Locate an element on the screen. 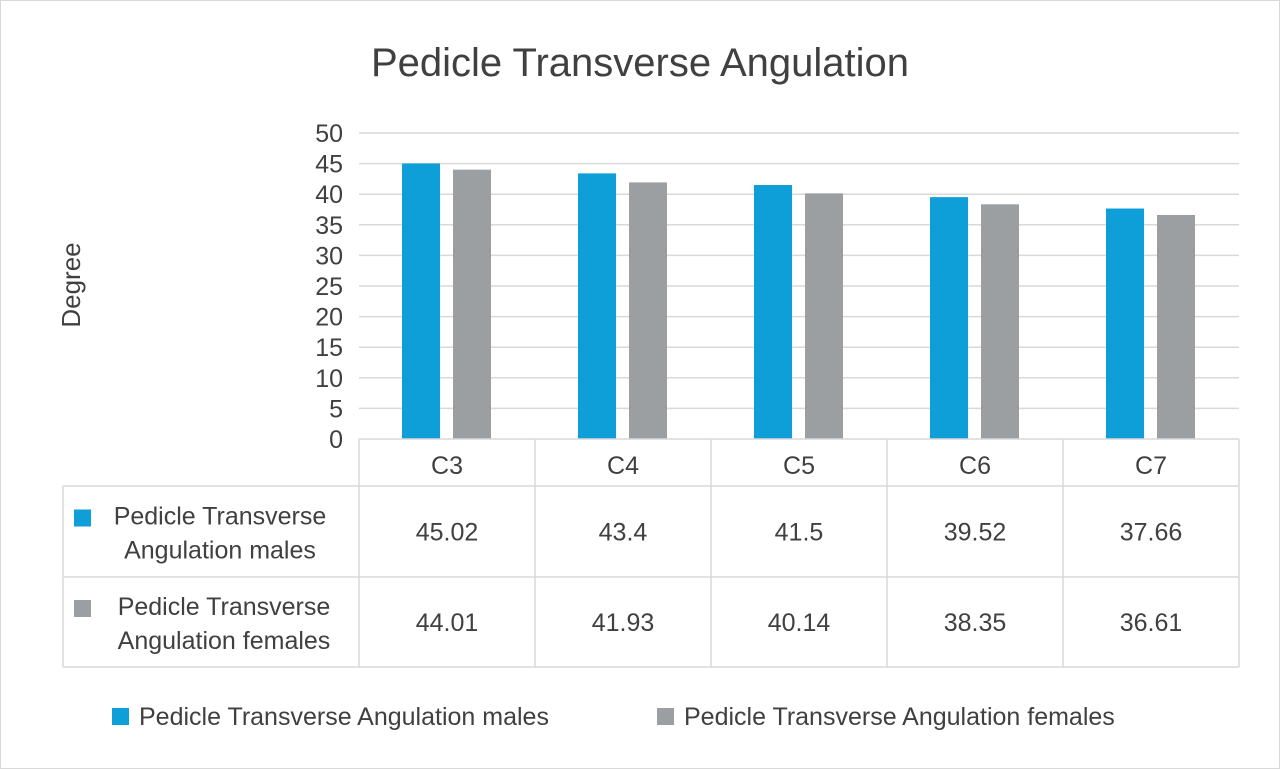 The image size is (1280, 769). y-tick-label: 35 is located at coordinates (329, 226).